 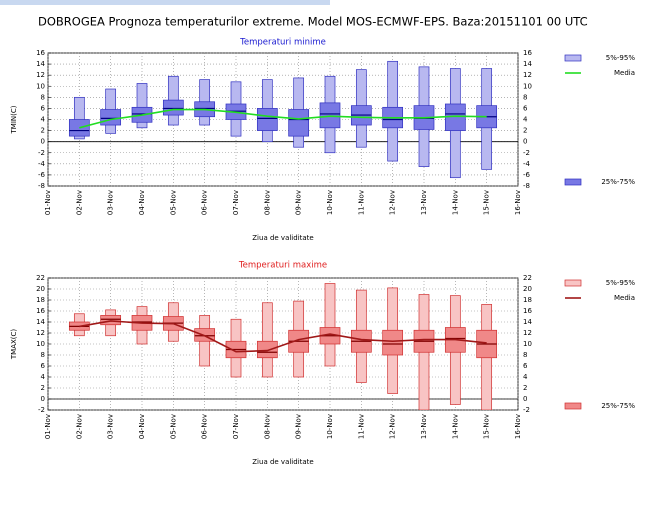 I want to click on banner, so click(x=165, y=2).